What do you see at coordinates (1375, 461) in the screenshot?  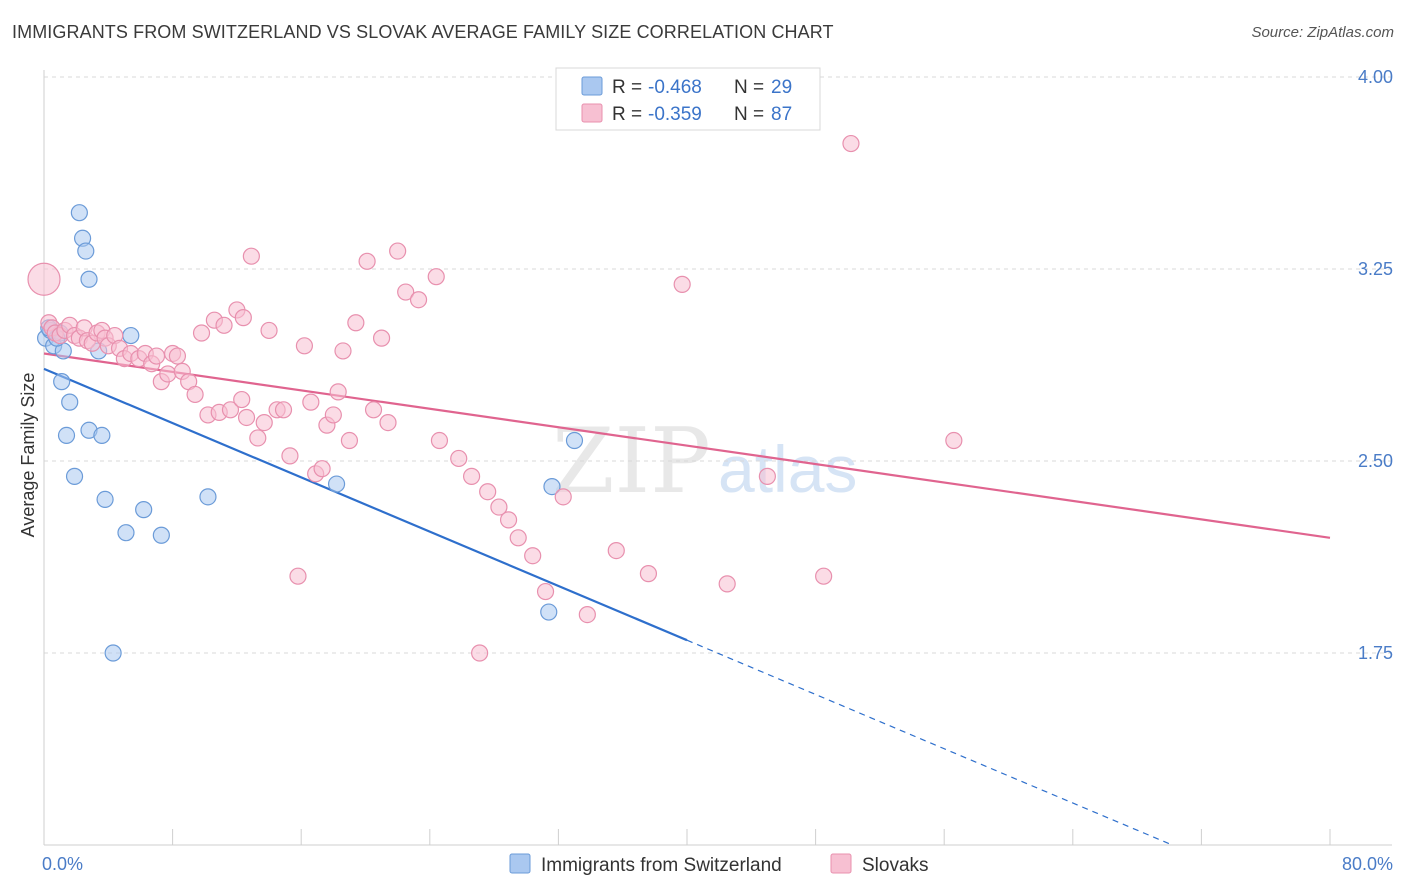 I see `y-tick-label-1: 2.50` at bounding box center [1375, 461].